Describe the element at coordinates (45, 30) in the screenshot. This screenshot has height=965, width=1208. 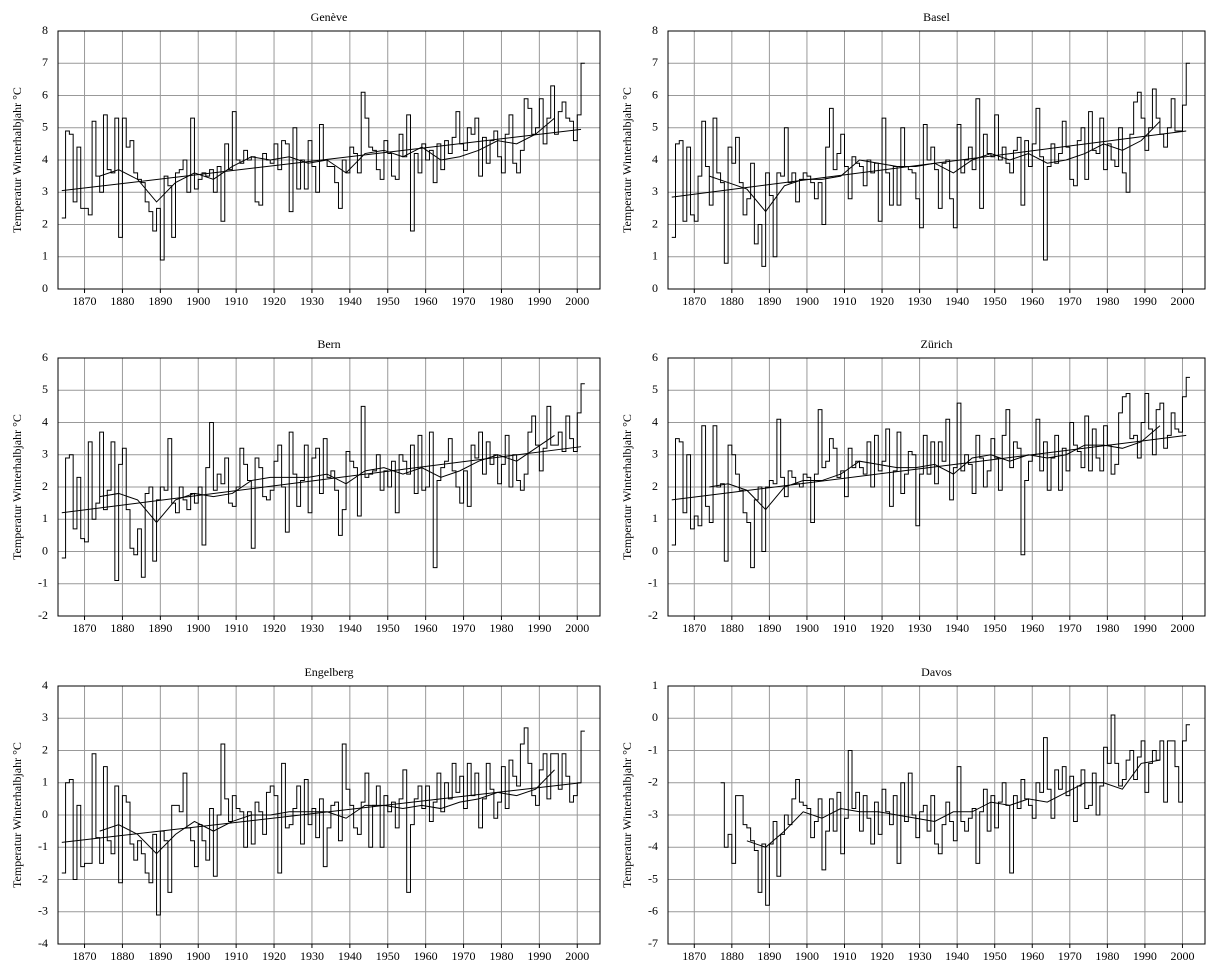
I see `y-tick-label: 8` at that location.